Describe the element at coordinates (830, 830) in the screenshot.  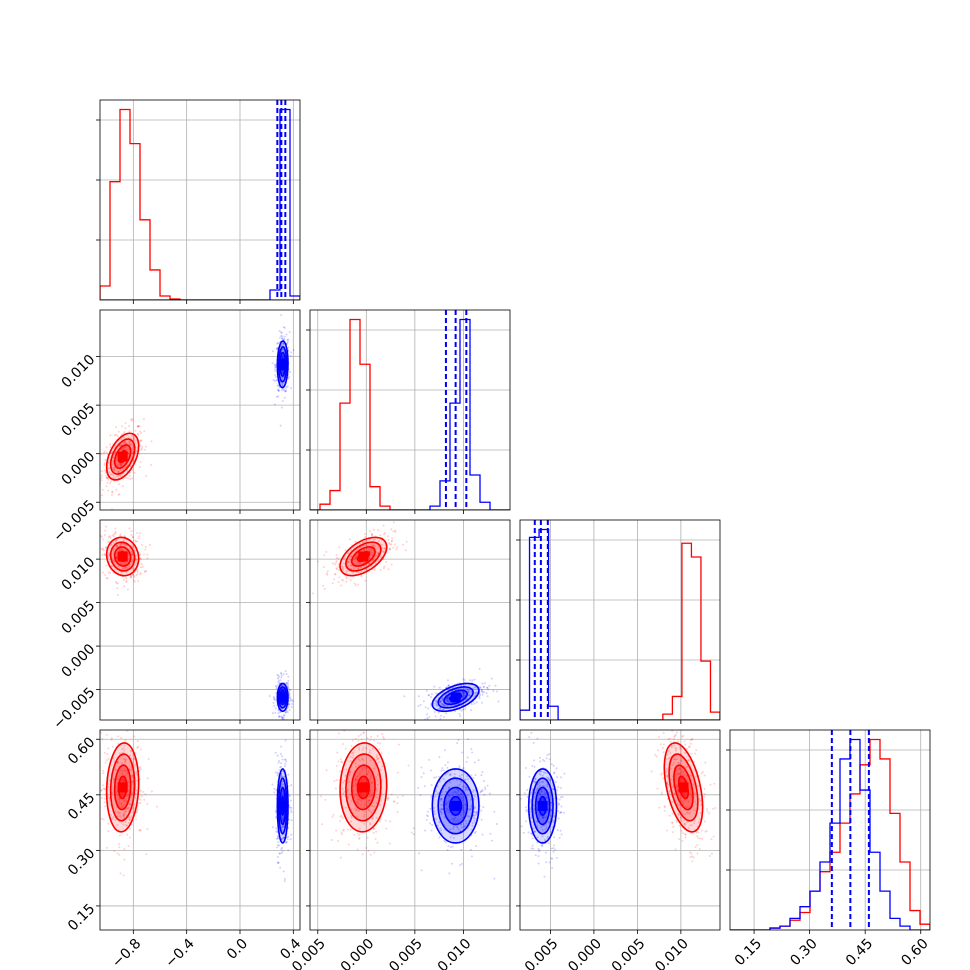
I see `panel-content` at that location.